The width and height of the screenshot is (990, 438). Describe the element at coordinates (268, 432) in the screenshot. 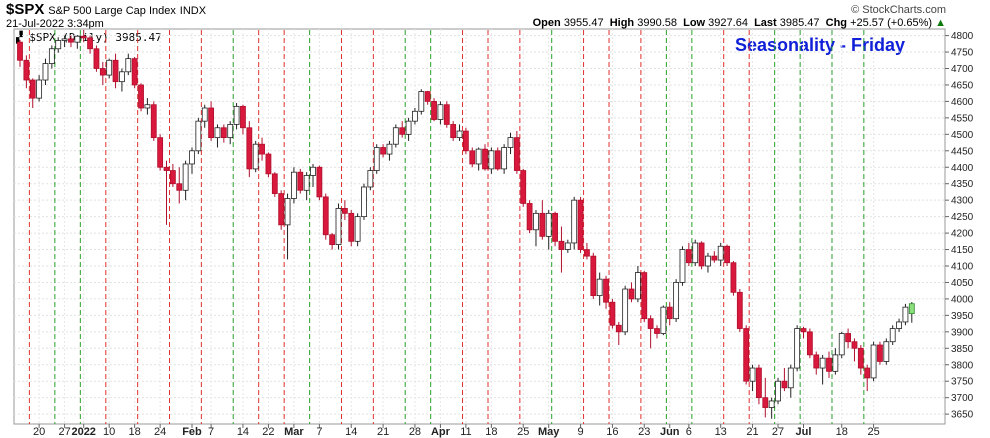

I see `x-tick-label: 22` at that location.